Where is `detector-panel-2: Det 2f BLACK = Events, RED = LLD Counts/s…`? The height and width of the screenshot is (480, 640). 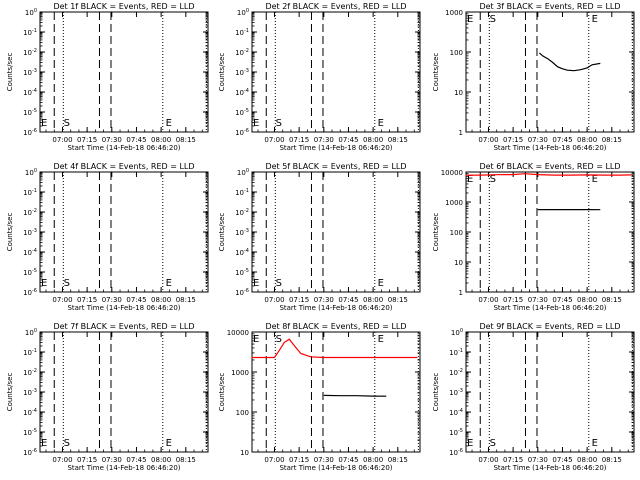
detector-panel-2: Det 2f BLACK = Events, RED = LLD Counts/s… is located at coordinates (319, 77).